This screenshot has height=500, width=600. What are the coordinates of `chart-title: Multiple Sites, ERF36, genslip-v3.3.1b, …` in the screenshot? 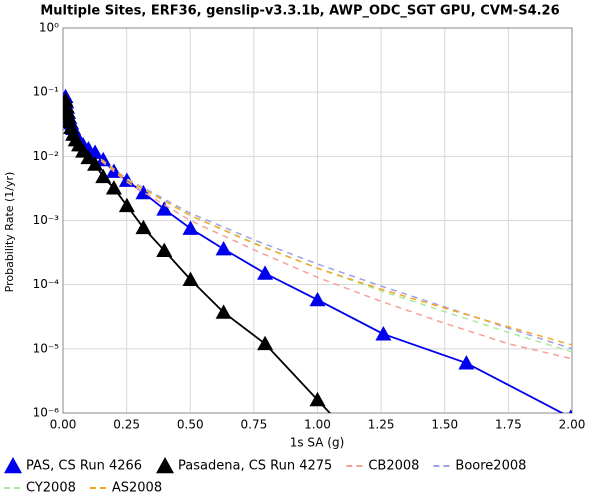 It's located at (299, 11).